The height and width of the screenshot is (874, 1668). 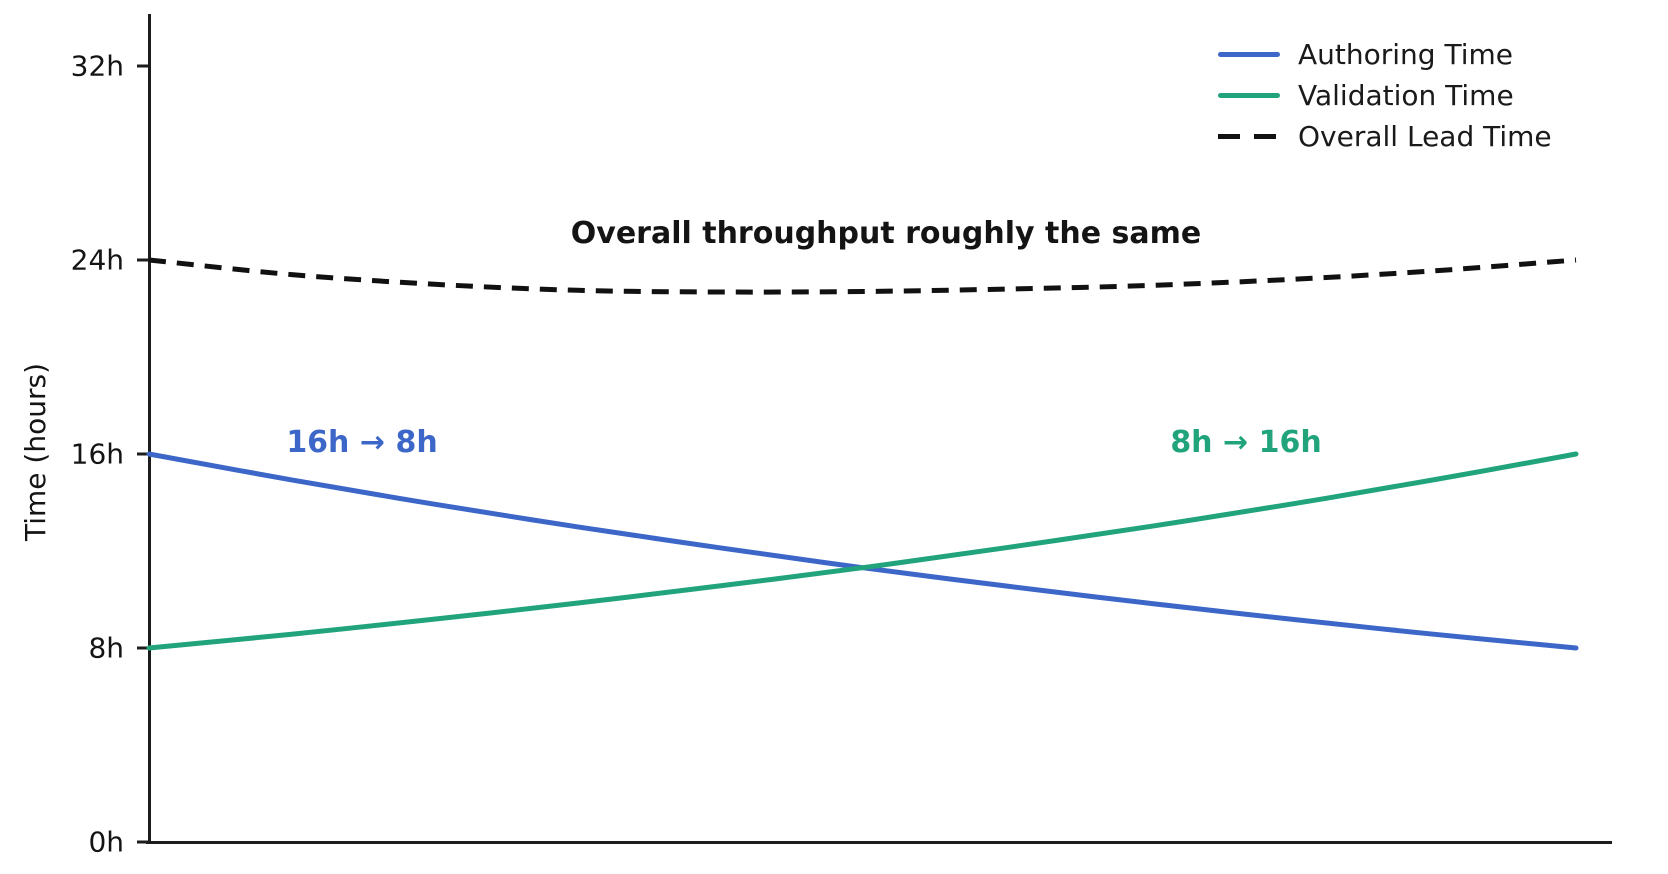 I want to click on legend-label: Overall Lead Time, so click(x=1425, y=136).